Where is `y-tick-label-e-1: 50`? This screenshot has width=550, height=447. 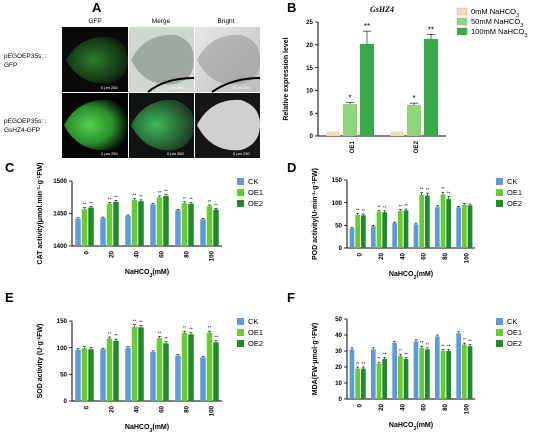
y-tick-label-e-1: 50 is located at coordinates (63, 375).